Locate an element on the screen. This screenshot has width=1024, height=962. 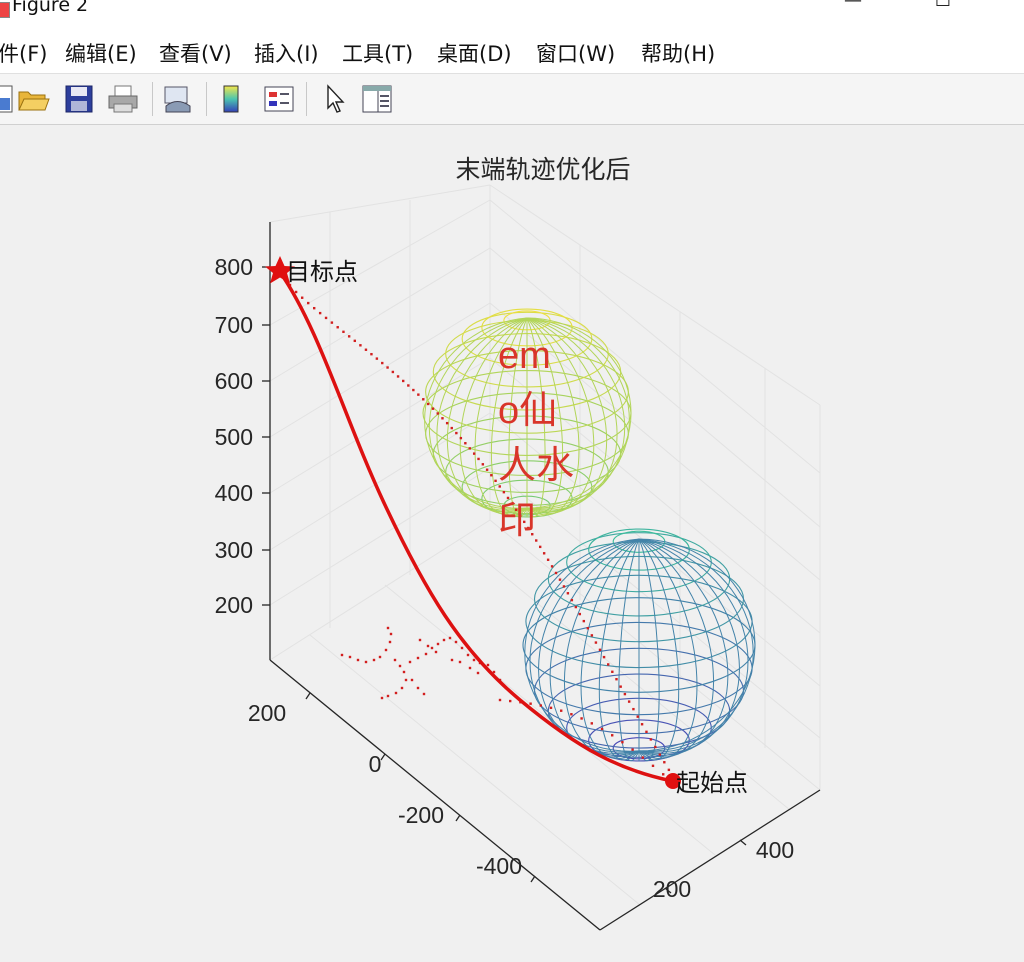
print-icon is located at coordinates (123, 99).